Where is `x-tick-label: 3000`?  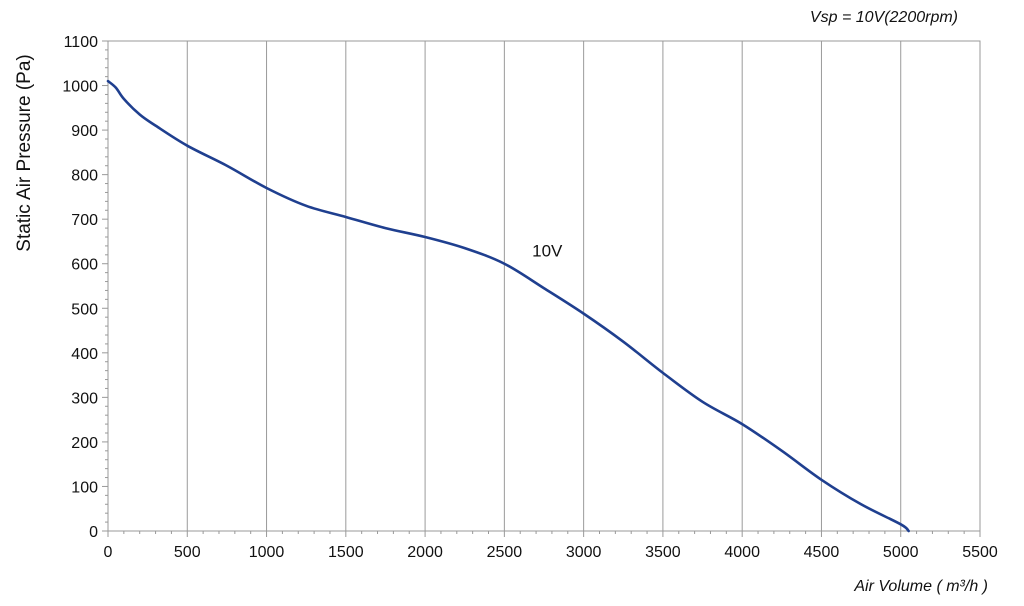 x-tick-label: 3000 is located at coordinates (584, 552).